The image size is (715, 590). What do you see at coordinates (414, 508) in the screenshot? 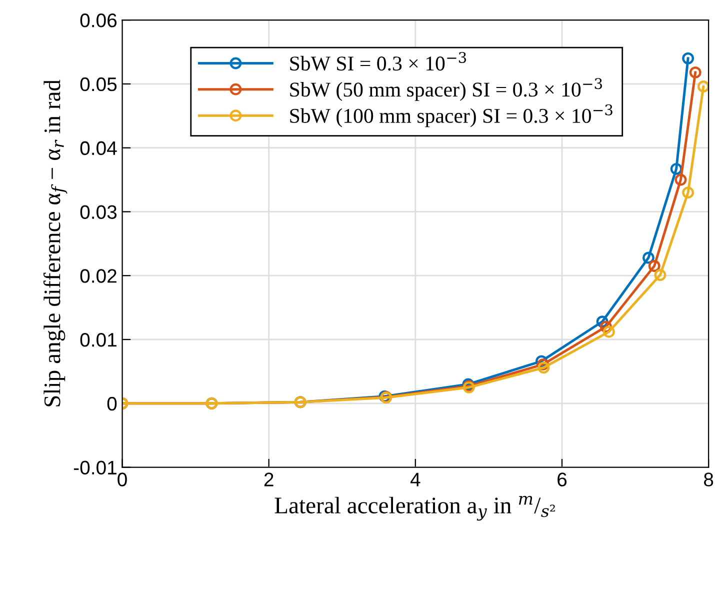
I see `x-axis-title: Lateral acceleration a$_{y}$ in $^{m}$/$_{s²}$` at bounding box center [414, 508].